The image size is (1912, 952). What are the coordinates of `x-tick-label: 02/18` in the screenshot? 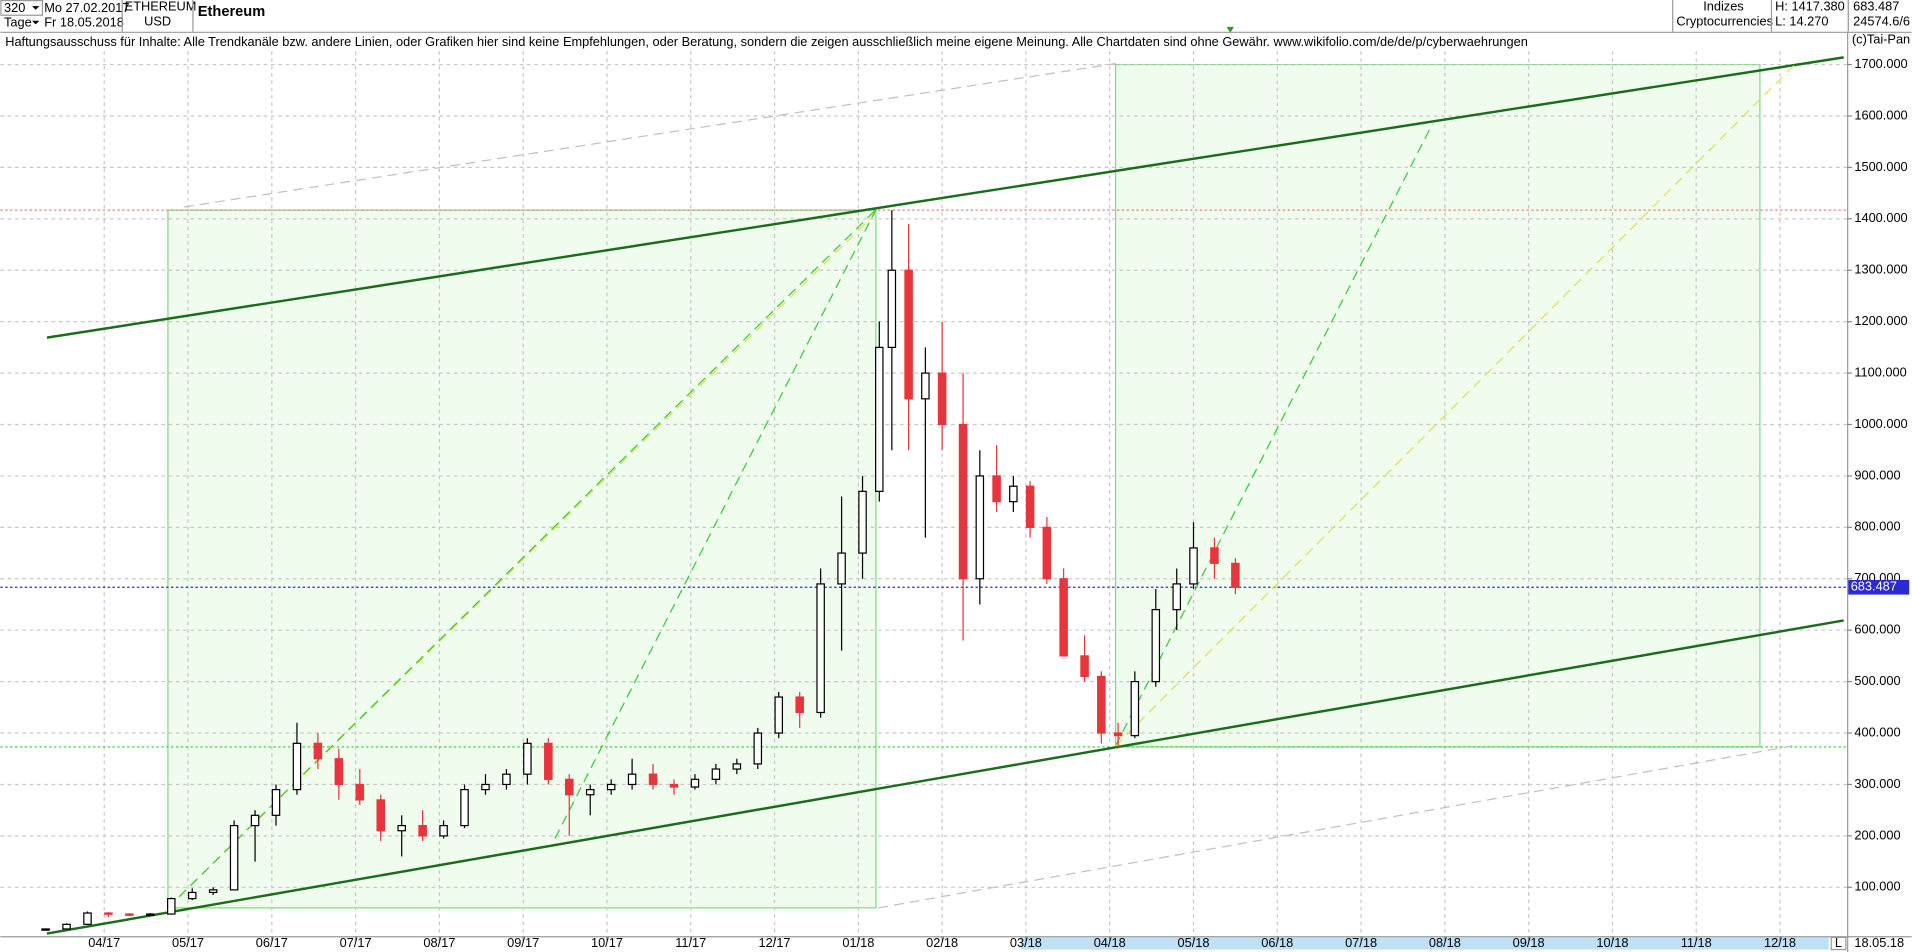 It's located at (942, 942).